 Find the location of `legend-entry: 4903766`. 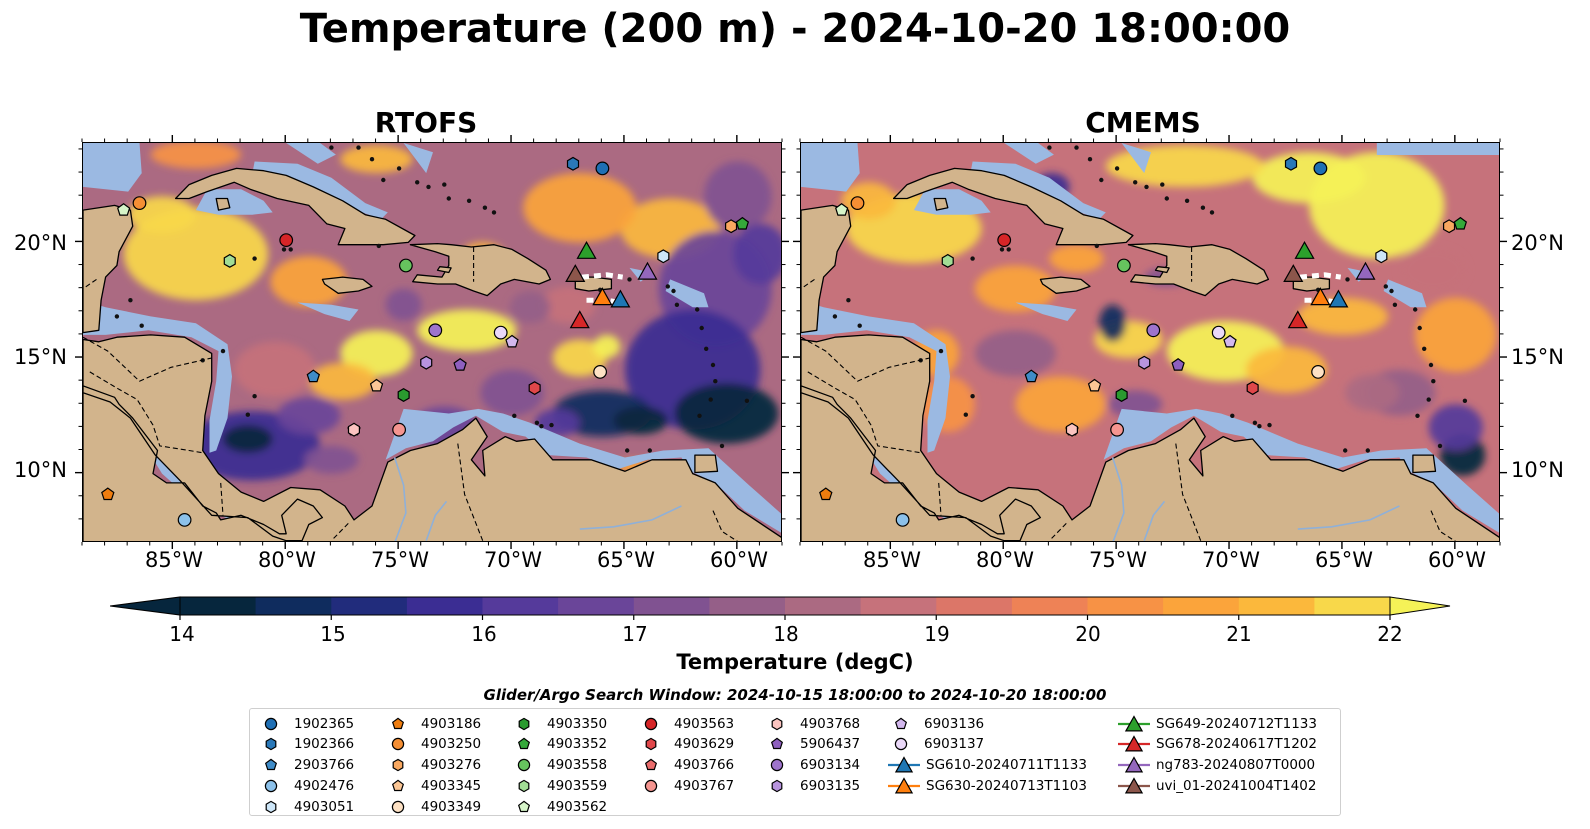

legend-entry: 4903766 is located at coordinates (685, 765).